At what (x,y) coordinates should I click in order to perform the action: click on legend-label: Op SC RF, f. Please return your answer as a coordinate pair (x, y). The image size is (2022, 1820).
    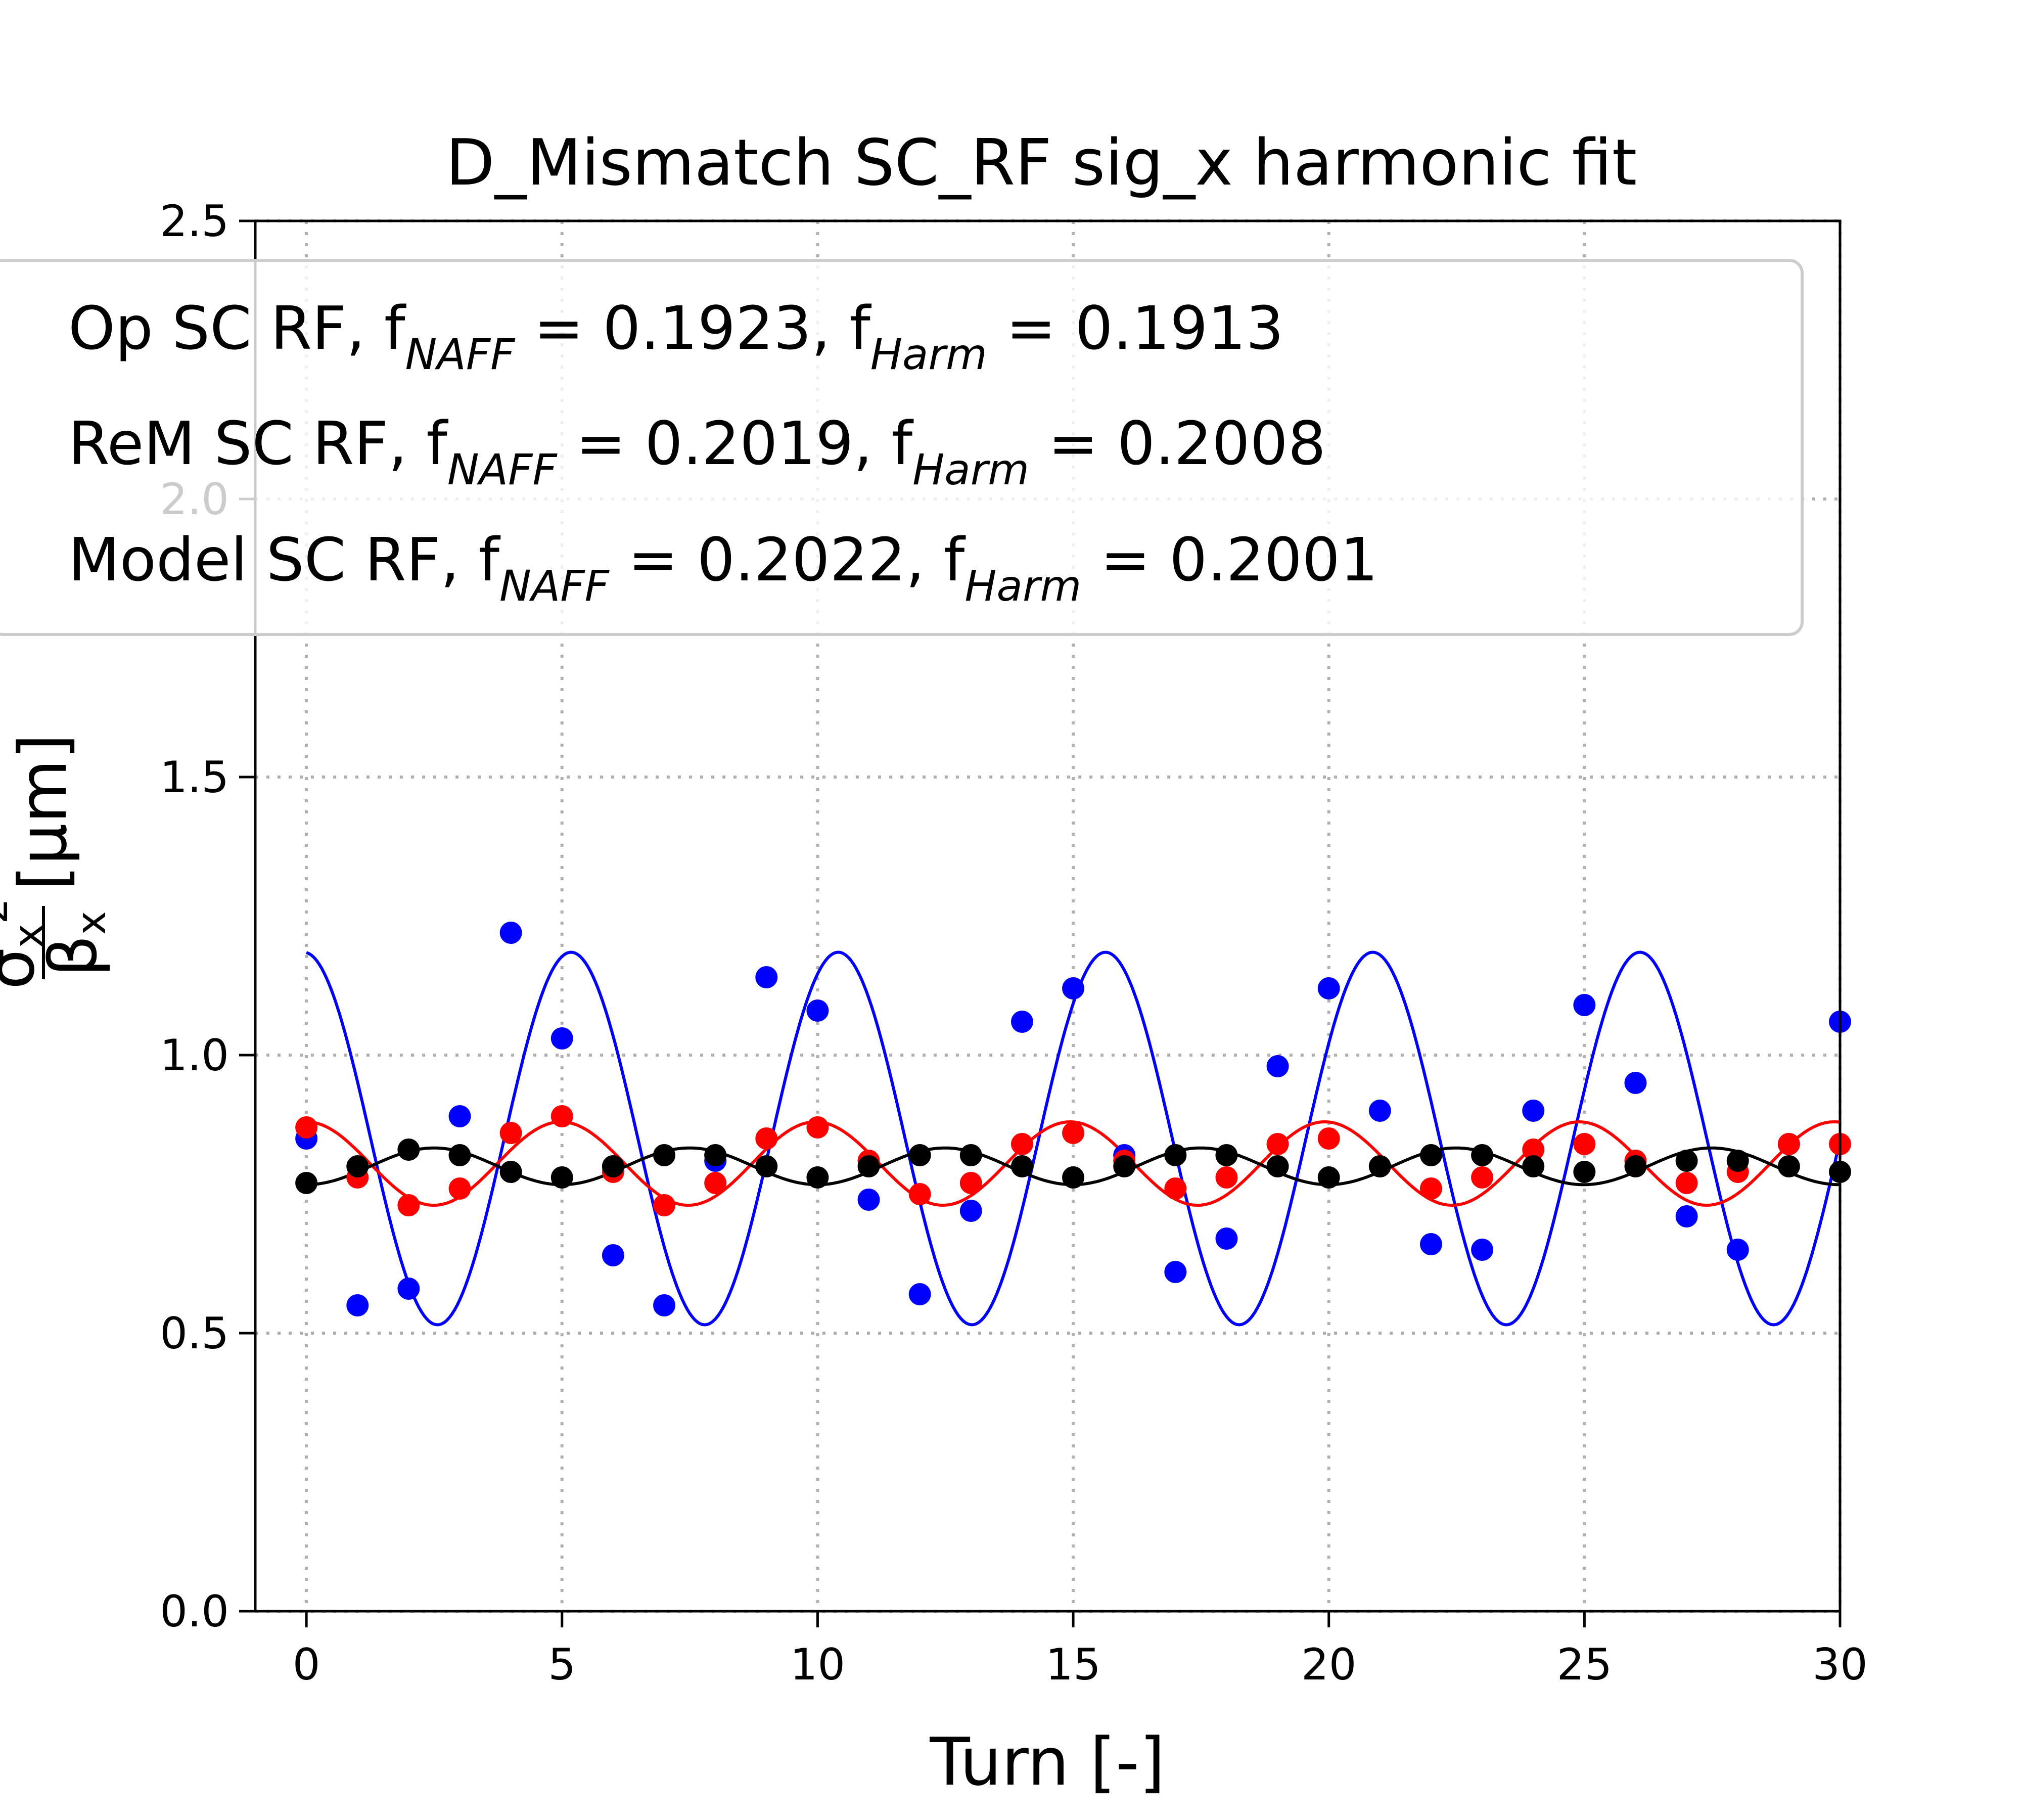
    Looking at the image, I should click on (237, 328).